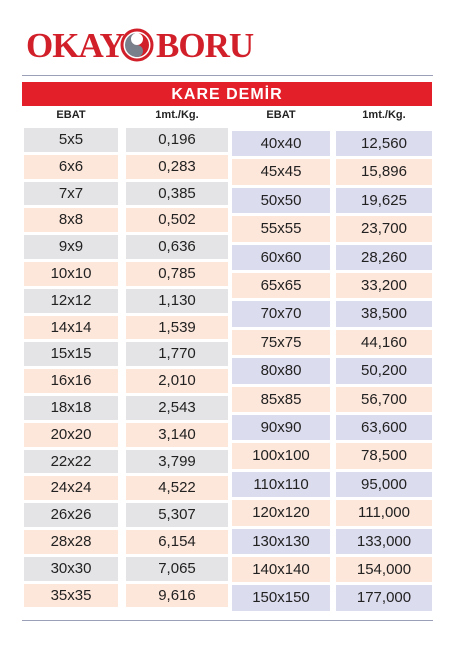 The width and height of the screenshot is (454, 666). I want to click on table-cell: 44,160, so click(384, 342).